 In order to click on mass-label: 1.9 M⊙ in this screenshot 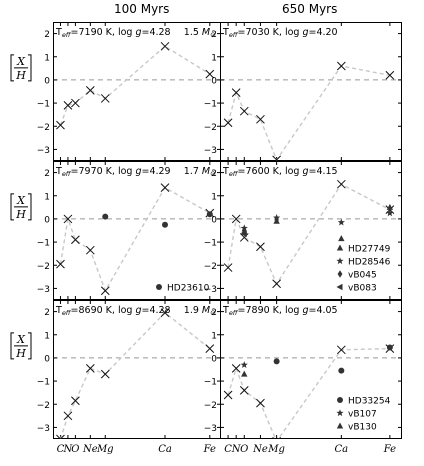, I will do `click(200, 311)`.